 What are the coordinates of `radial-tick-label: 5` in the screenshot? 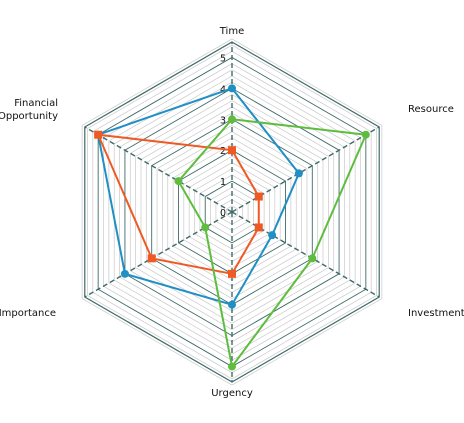 It's located at (223, 59).